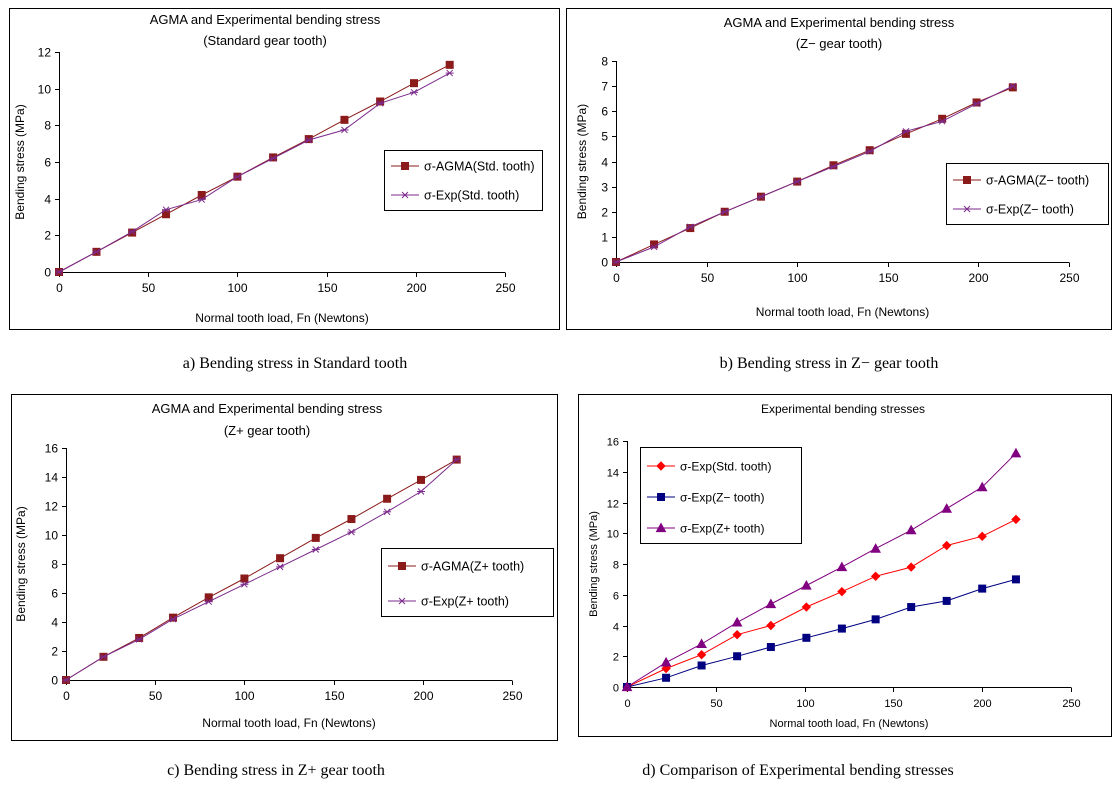  I want to click on x-axis-label: Normal tooth load, Fn (Newtons), so click(849, 724).